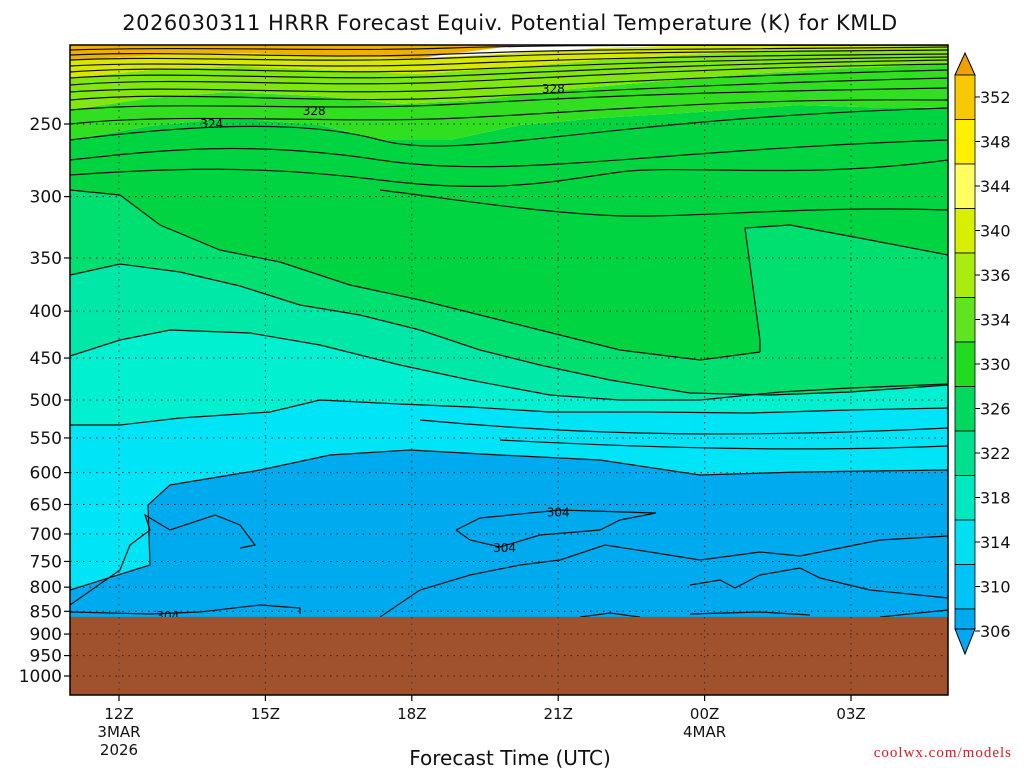 The image size is (1024, 768). I want to click on x-tick-label: 03Z, so click(850, 714).